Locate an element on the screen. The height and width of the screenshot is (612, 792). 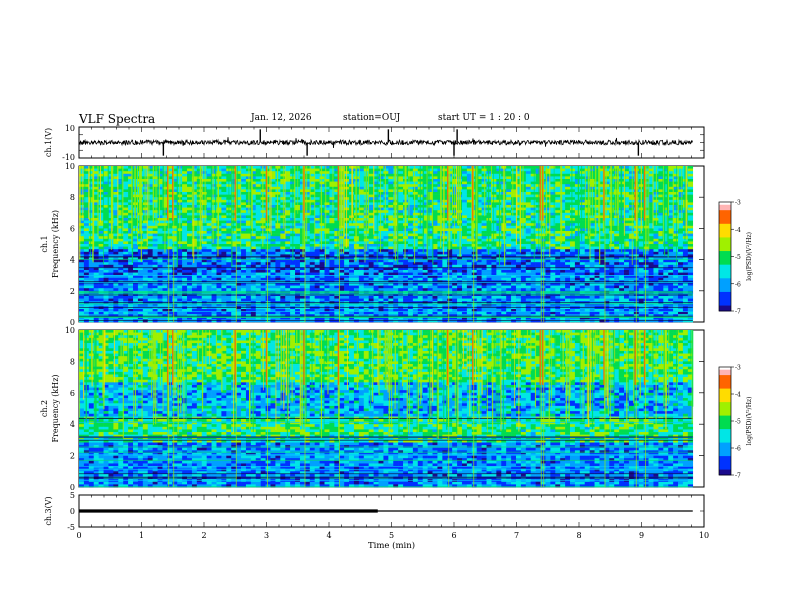
colorbar1-tick-label: -7 is located at coordinates (738, 312).